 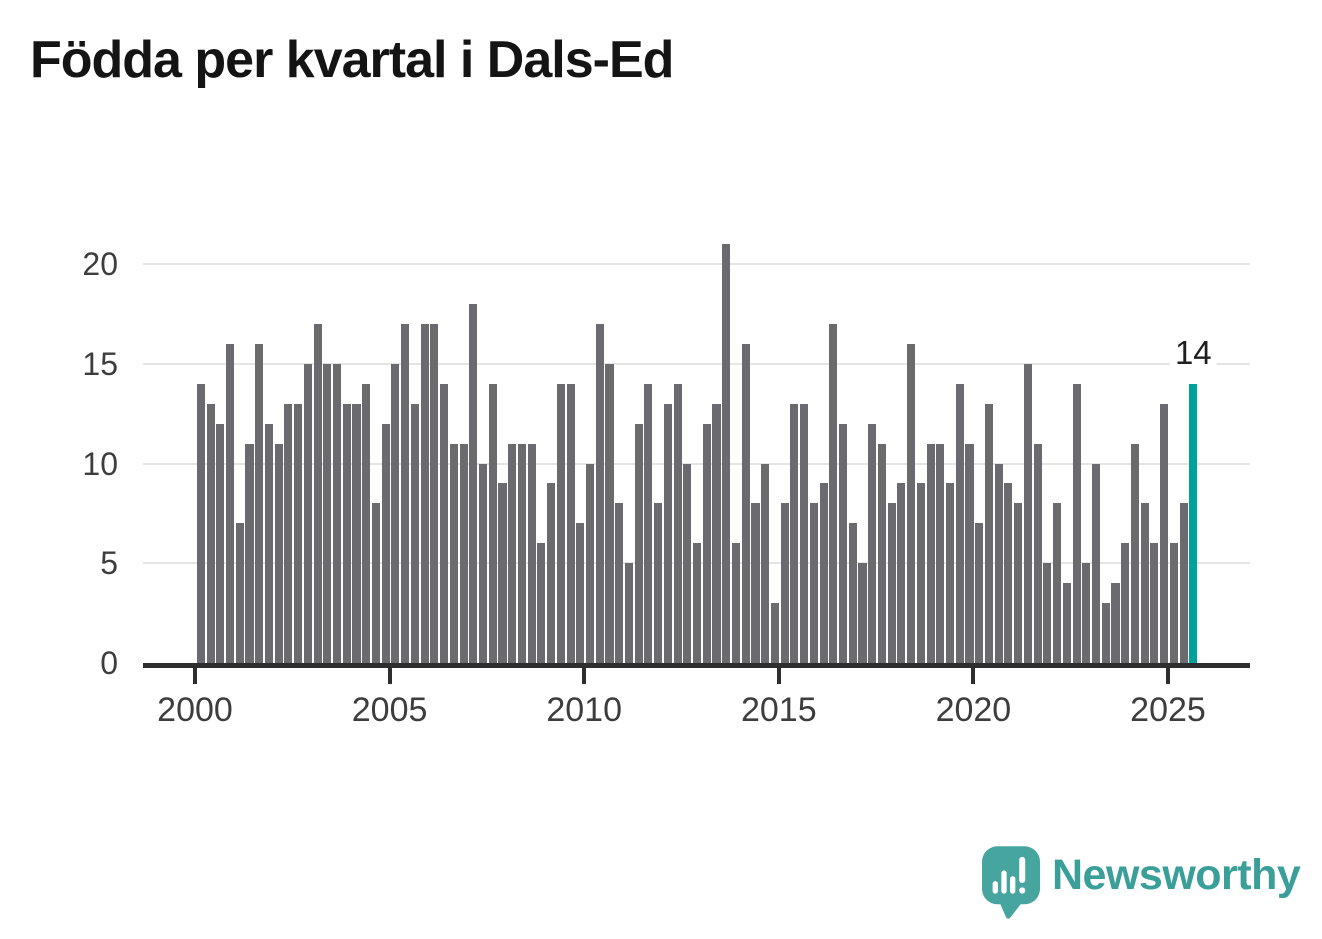 I want to click on x-axis-label-2020: 2020, so click(x=973, y=710).